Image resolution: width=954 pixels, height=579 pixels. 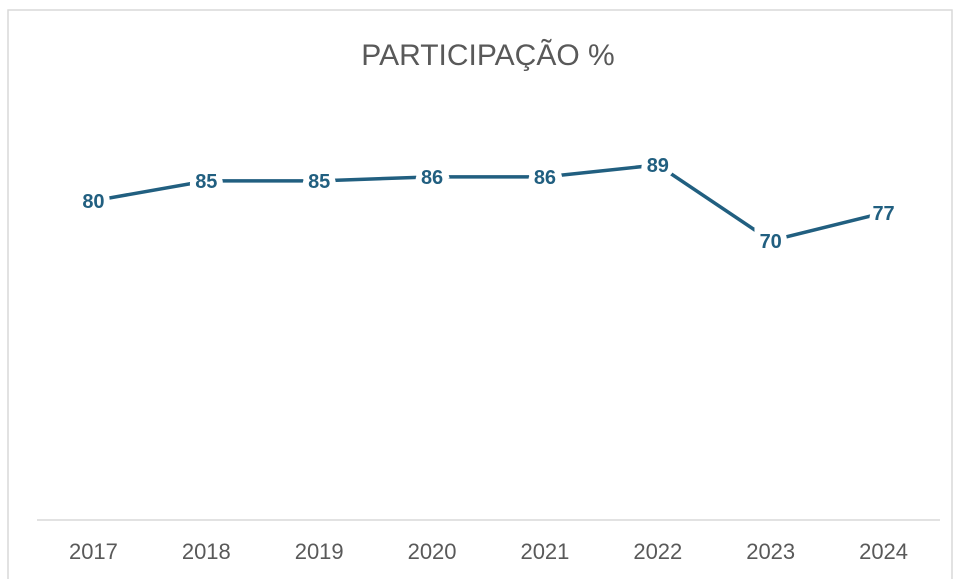 What do you see at coordinates (657, 551) in the screenshot?
I see `x-tick-label: 2022` at bounding box center [657, 551].